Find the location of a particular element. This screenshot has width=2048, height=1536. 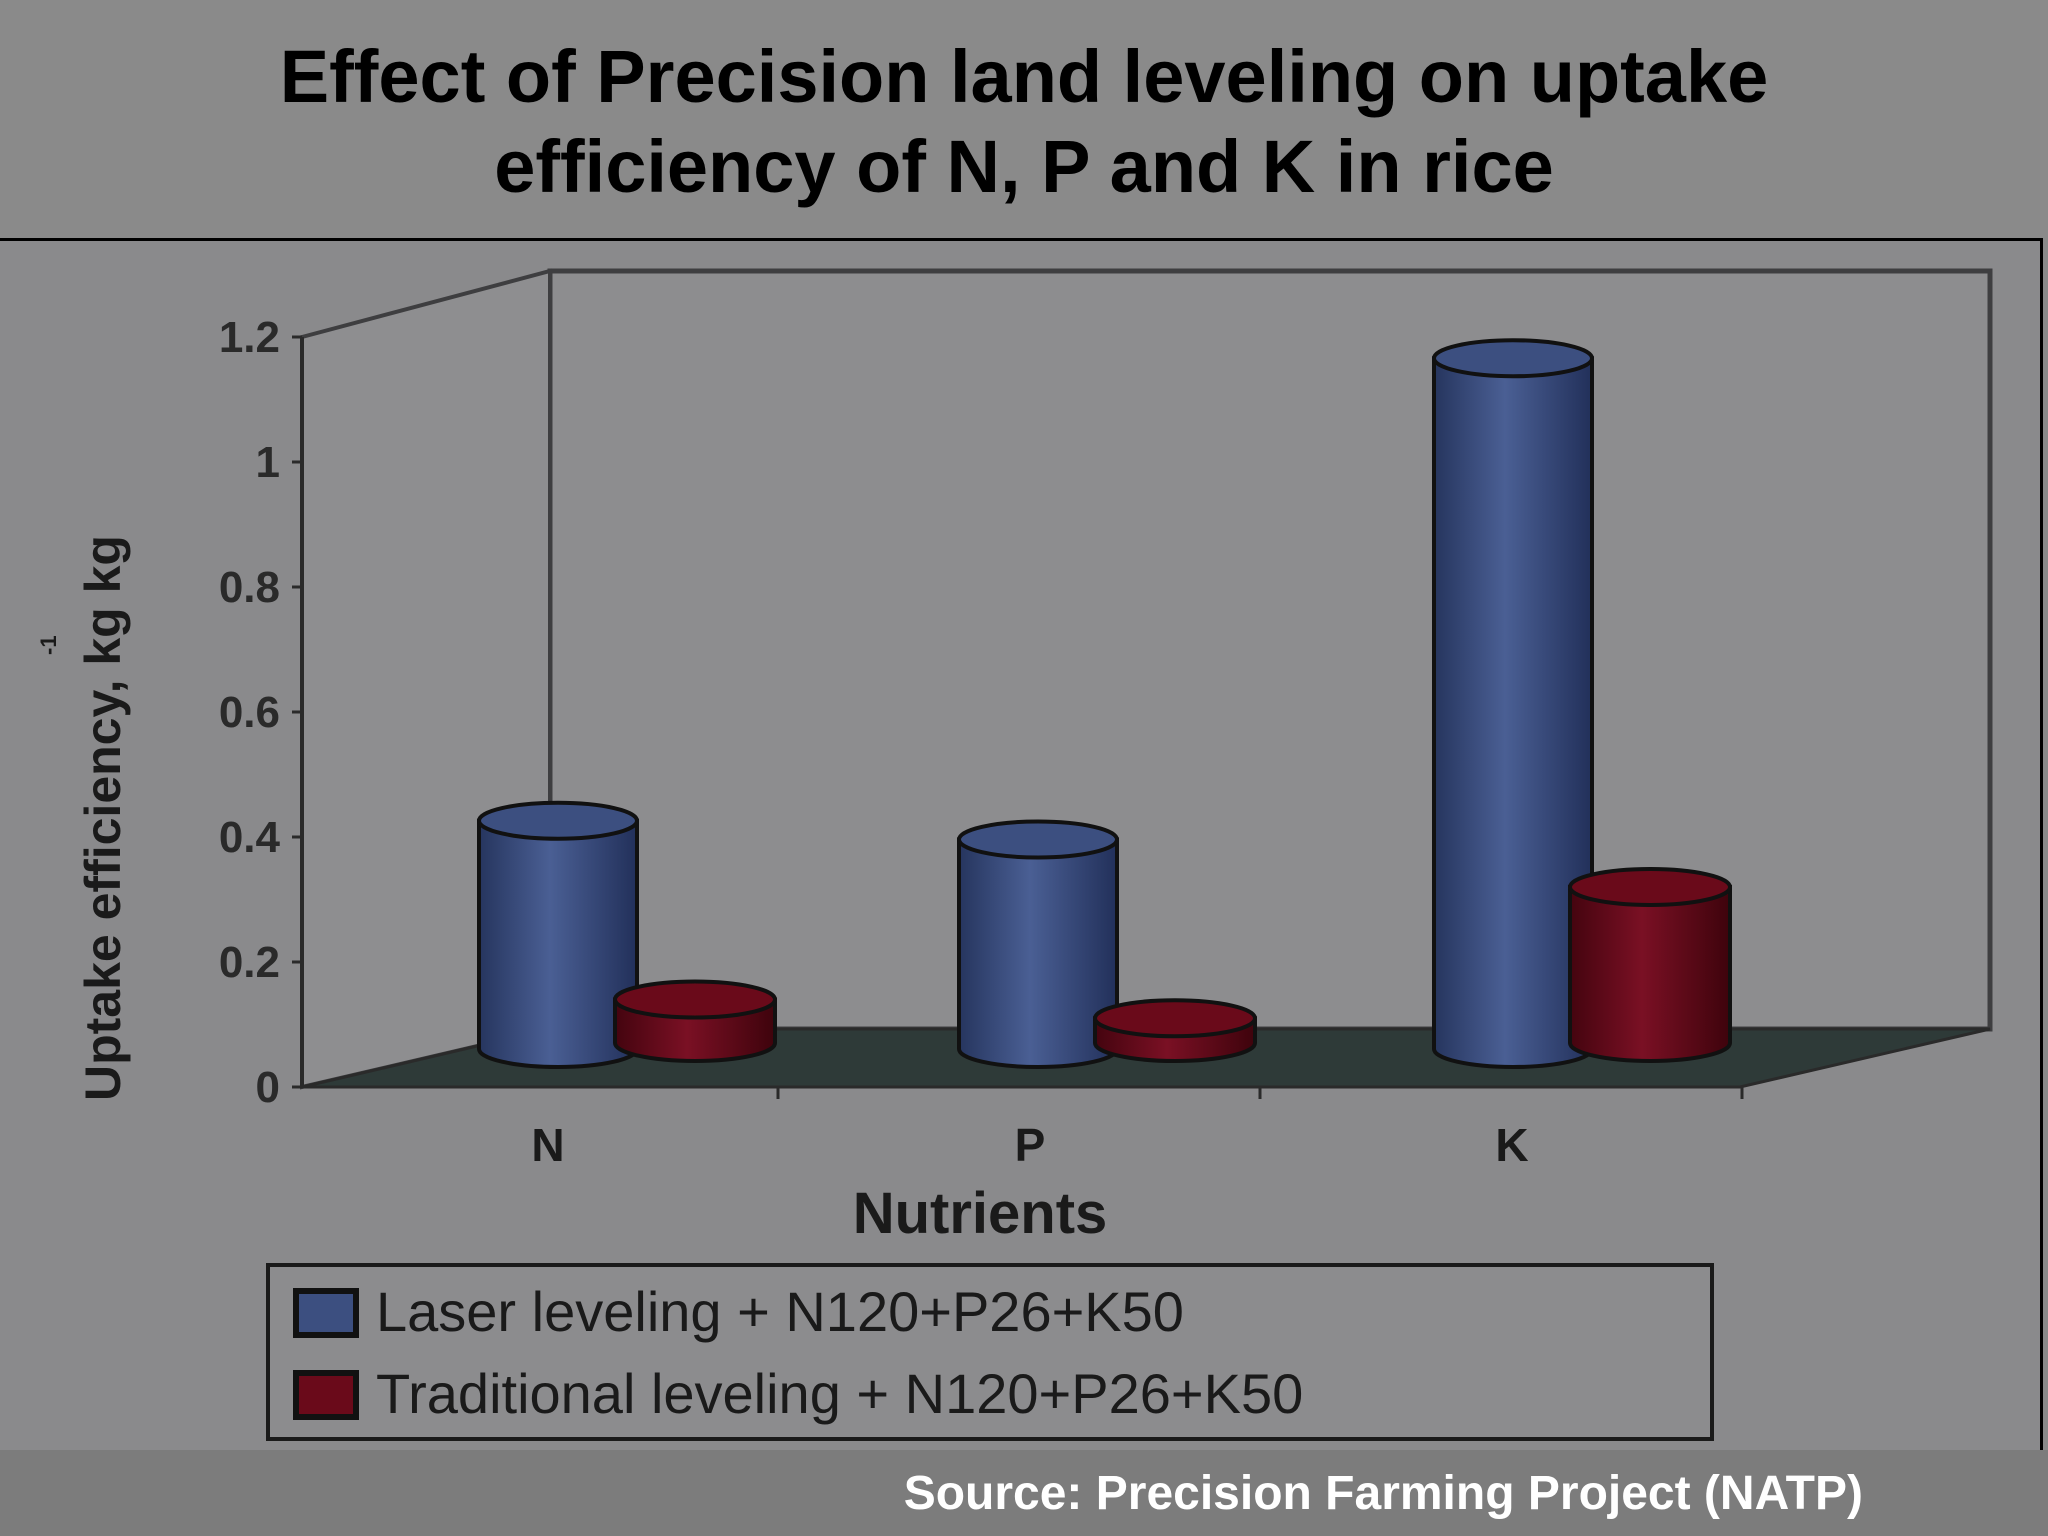

bar-body is located at coordinates (1650, 974).